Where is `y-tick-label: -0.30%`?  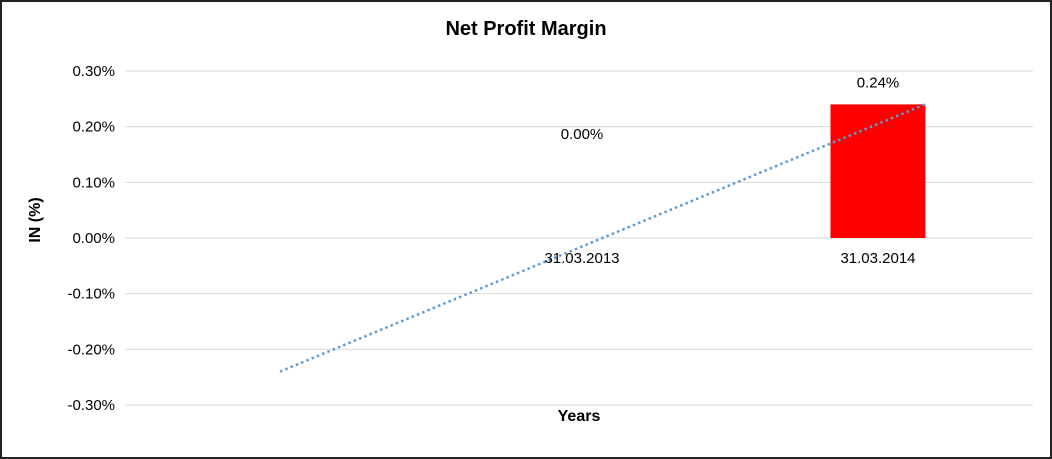
y-tick-label: -0.30% is located at coordinates (91, 405).